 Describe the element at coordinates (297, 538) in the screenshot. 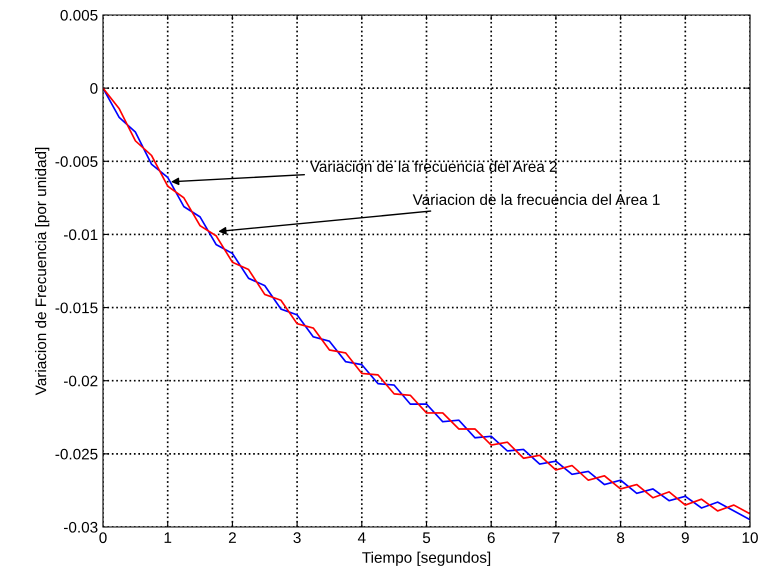

I see `x-tick-label: 3` at that location.